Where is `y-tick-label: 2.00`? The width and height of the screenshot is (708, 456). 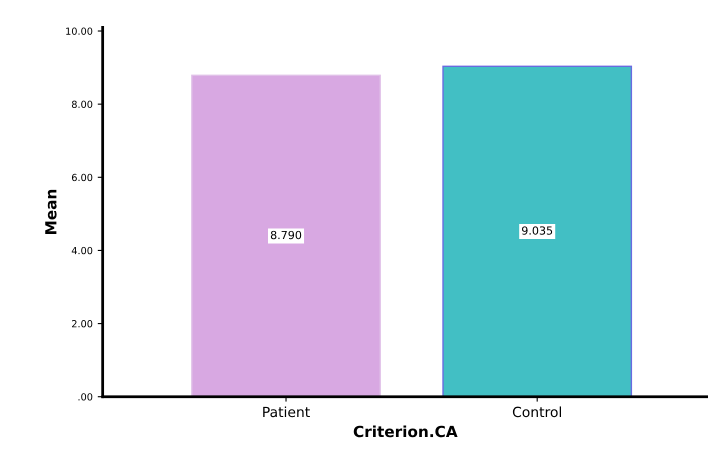
y-tick-label: 2.00 is located at coordinates (82, 324).